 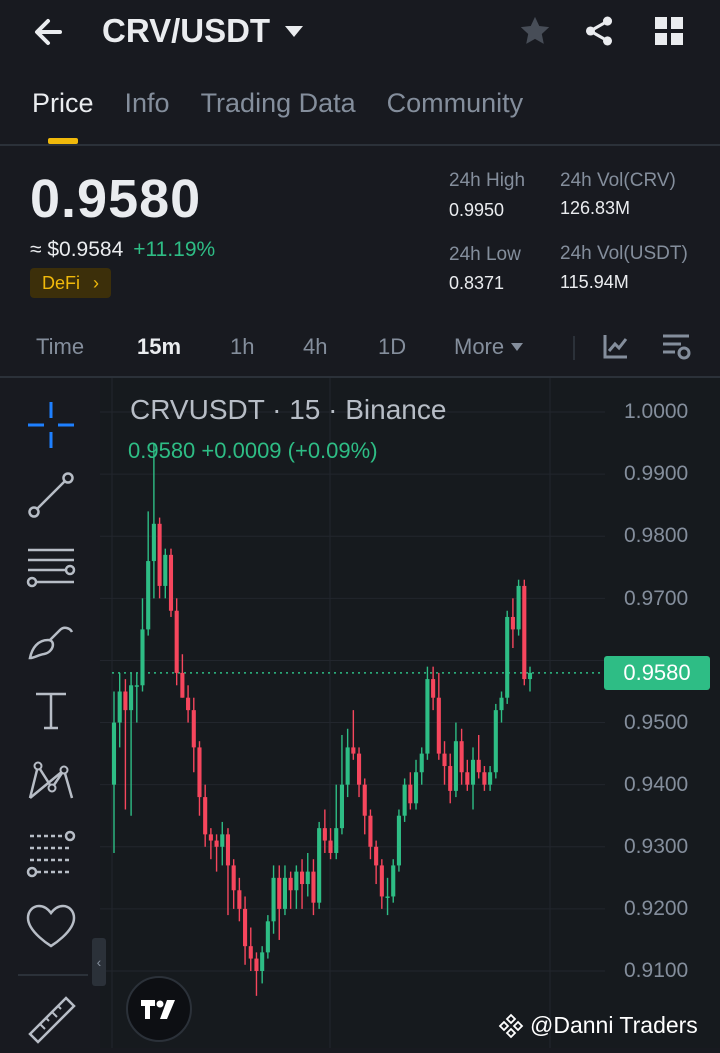 I want to click on current-price-tag: 0.9580, so click(x=657, y=673).